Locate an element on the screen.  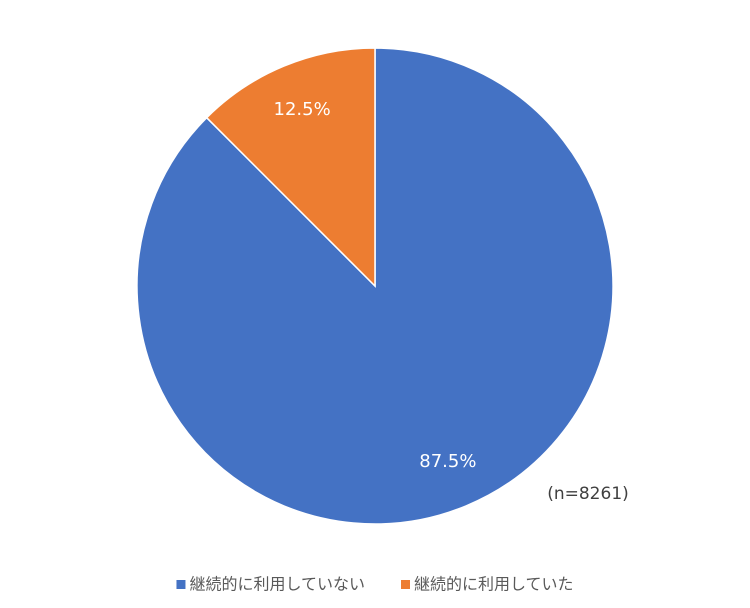
legend-label: 継続的に利用していた is located at coordinates (494, 584).